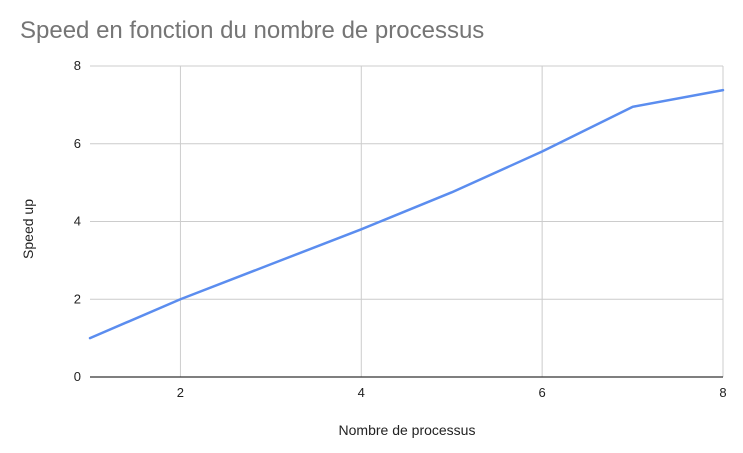  Describe the element at coordinates (77, 221) in the screenshot. I see `y-tick-label: 4` at that location.